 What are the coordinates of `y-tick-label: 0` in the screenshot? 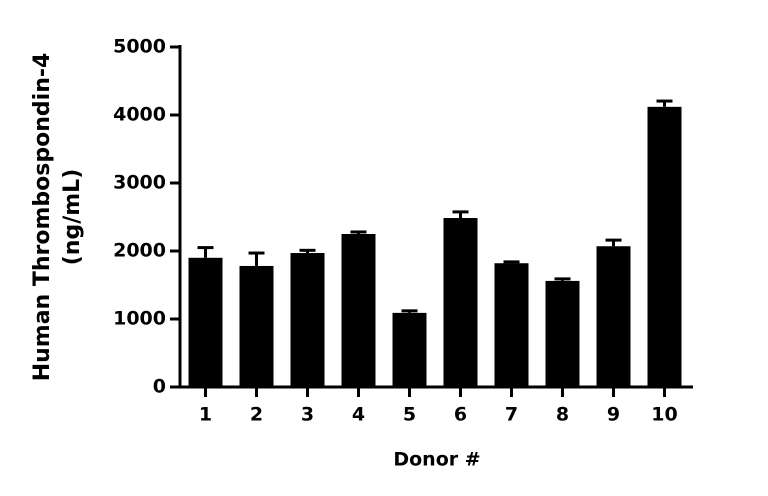 It's located at (159, 387).